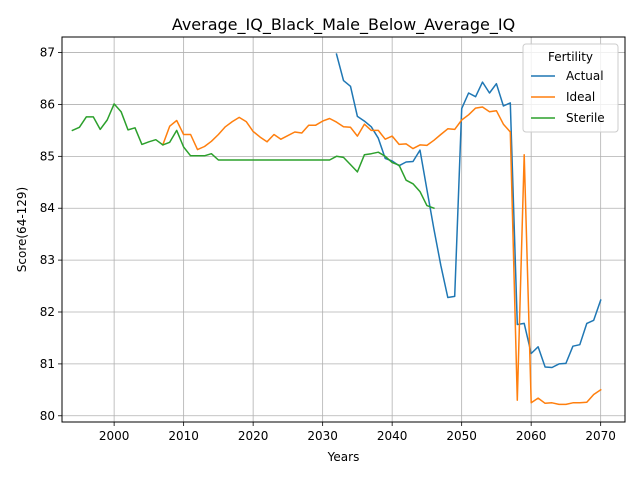  I want to click on chart-title: Average_IQ_Black_Male_Below_Average_IQ, so click(343, 25).